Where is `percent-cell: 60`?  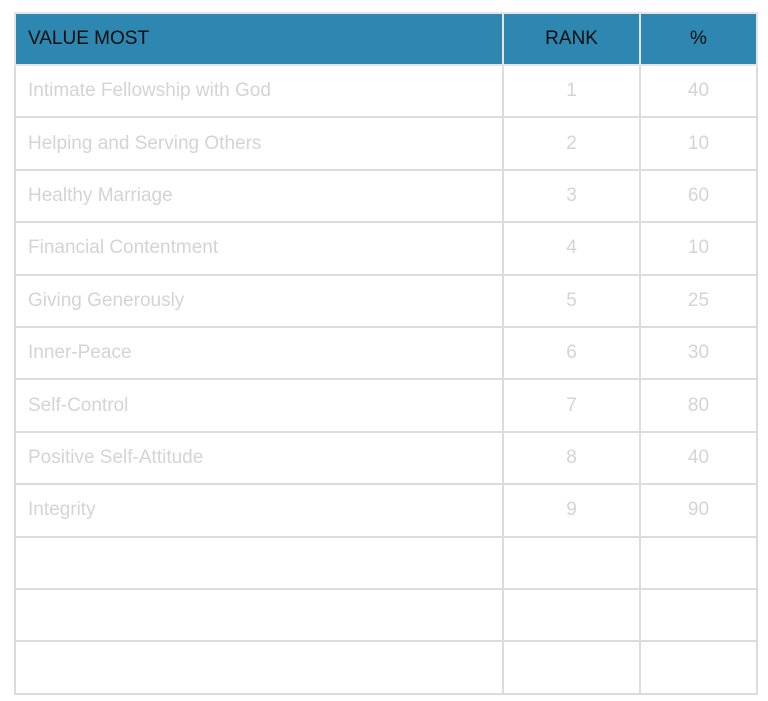 percent-cell: 60 is located at coordinates (698, 196).